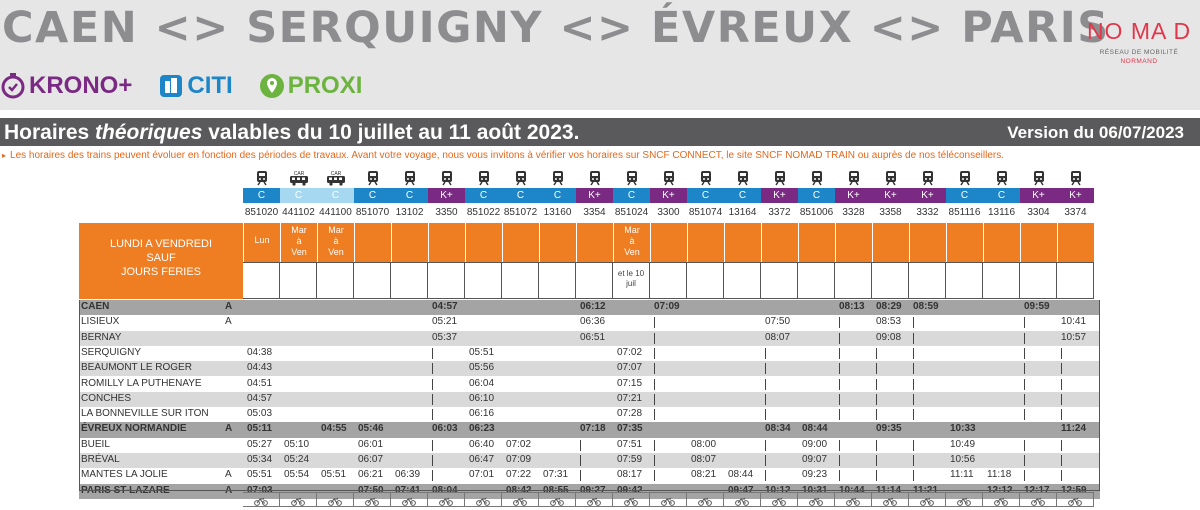 This screenshot has height=510, width=1200. Describe the element at coordinates (815, 444) in the screenshot. I see `departure-time: 09:00` at that location.